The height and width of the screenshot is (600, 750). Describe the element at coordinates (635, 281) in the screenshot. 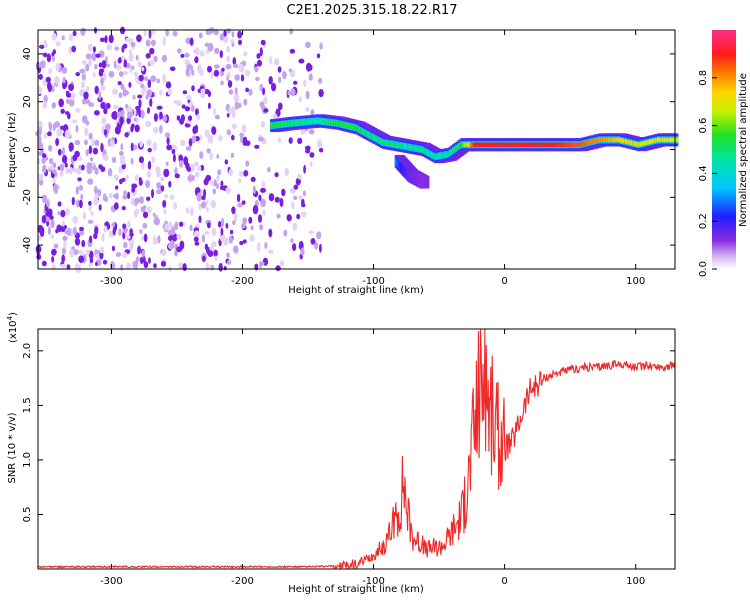

I see `spectrogram-x-tick-label: 100` at that location.